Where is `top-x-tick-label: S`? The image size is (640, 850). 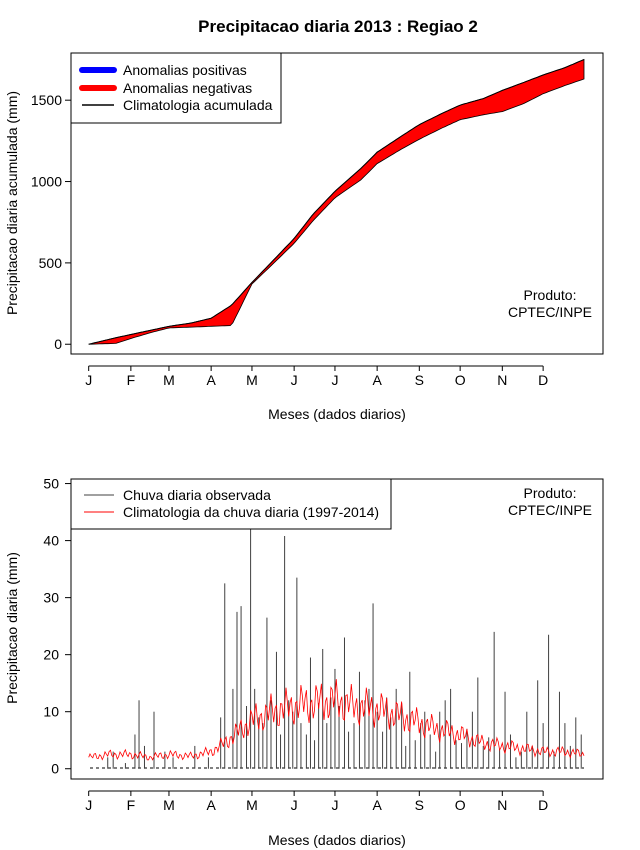 top-x-tick-label: S is located at coordinates (419, 380).